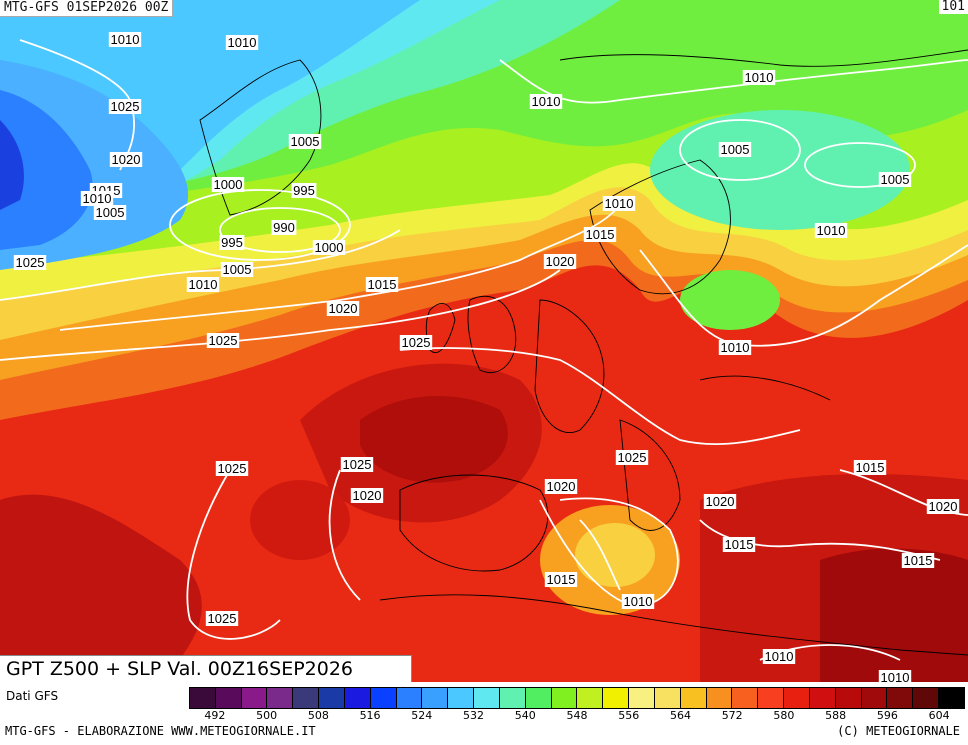 The height and width of the screenshot is (745, 968). Describe the element at coordinates (629, 715) in the screenshot. I see `color-scale-tick: 556` at that location.